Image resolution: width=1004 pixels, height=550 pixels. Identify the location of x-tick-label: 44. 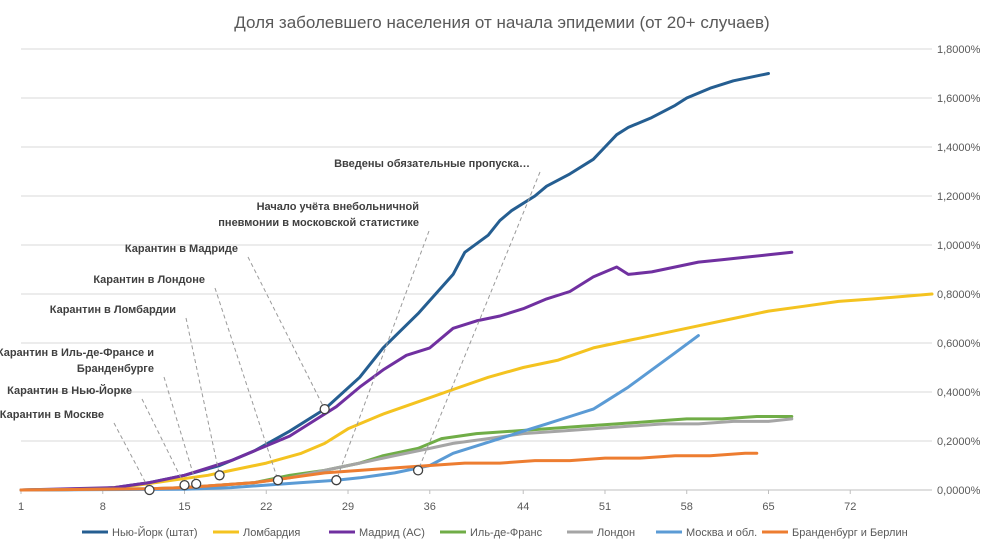
(523, 507).